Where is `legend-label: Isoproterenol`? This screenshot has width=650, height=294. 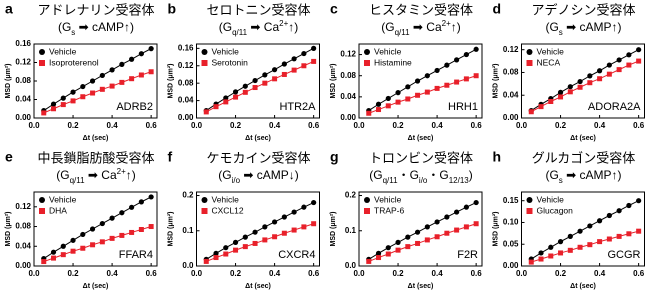 legend-label: Isoproterenol is located at coordinates (74, 62).